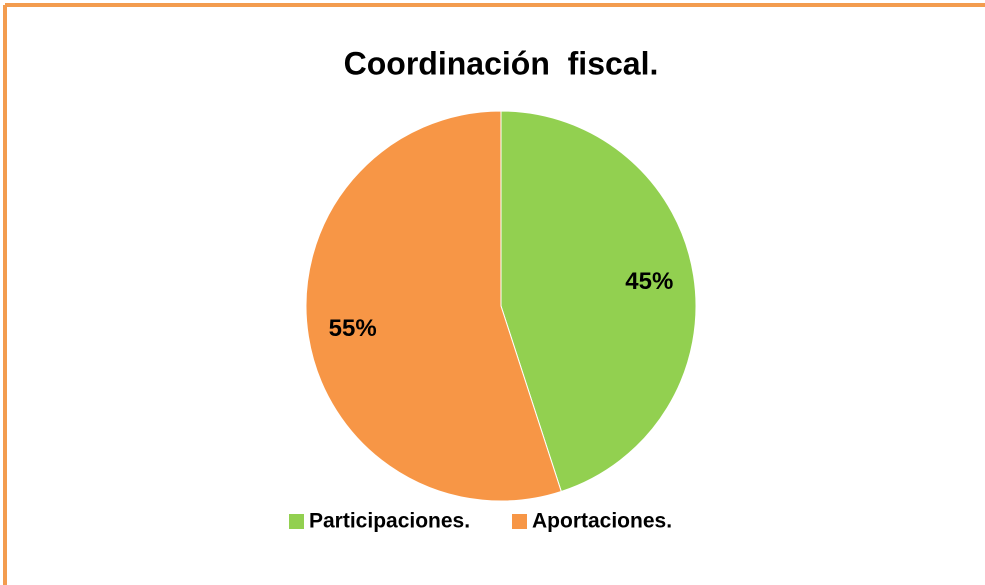 This screenshot has height=585, width=985. I want to click on legend-label: Aportaciones., so click(602, 521).